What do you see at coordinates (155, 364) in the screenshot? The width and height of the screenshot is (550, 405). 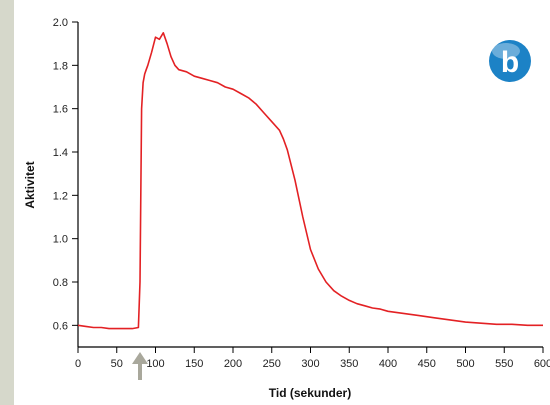 I see `x-tick-label: 100` at bounding box center [155, 364].